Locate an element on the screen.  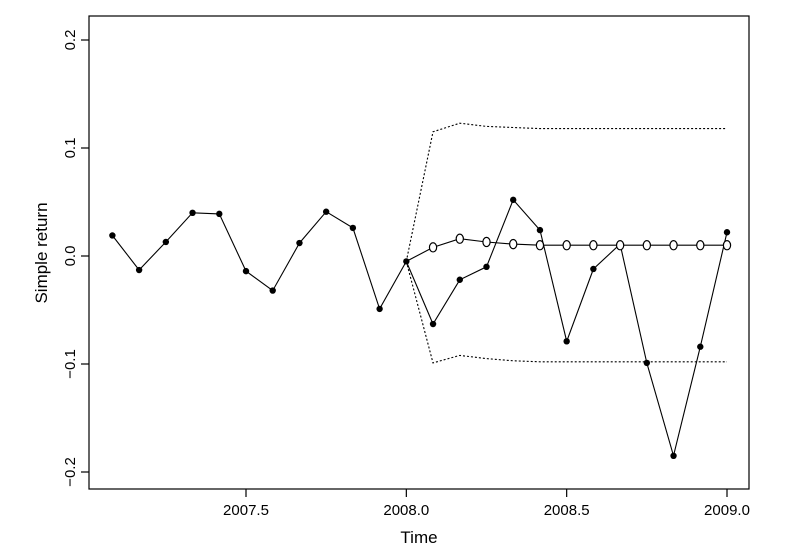
forecast-series is located at coordinates (569, 247).